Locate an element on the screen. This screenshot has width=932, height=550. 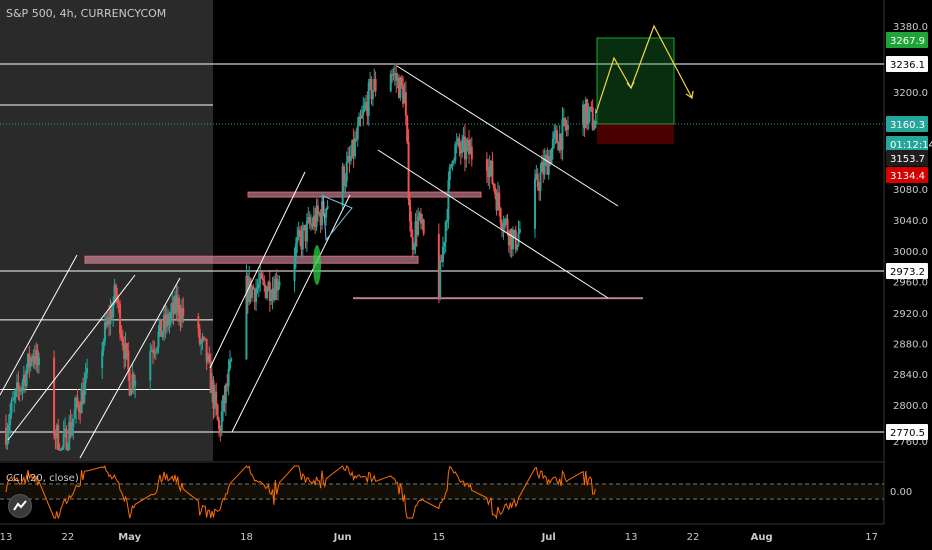
resistance-zone is located at coordinates (364, 194).